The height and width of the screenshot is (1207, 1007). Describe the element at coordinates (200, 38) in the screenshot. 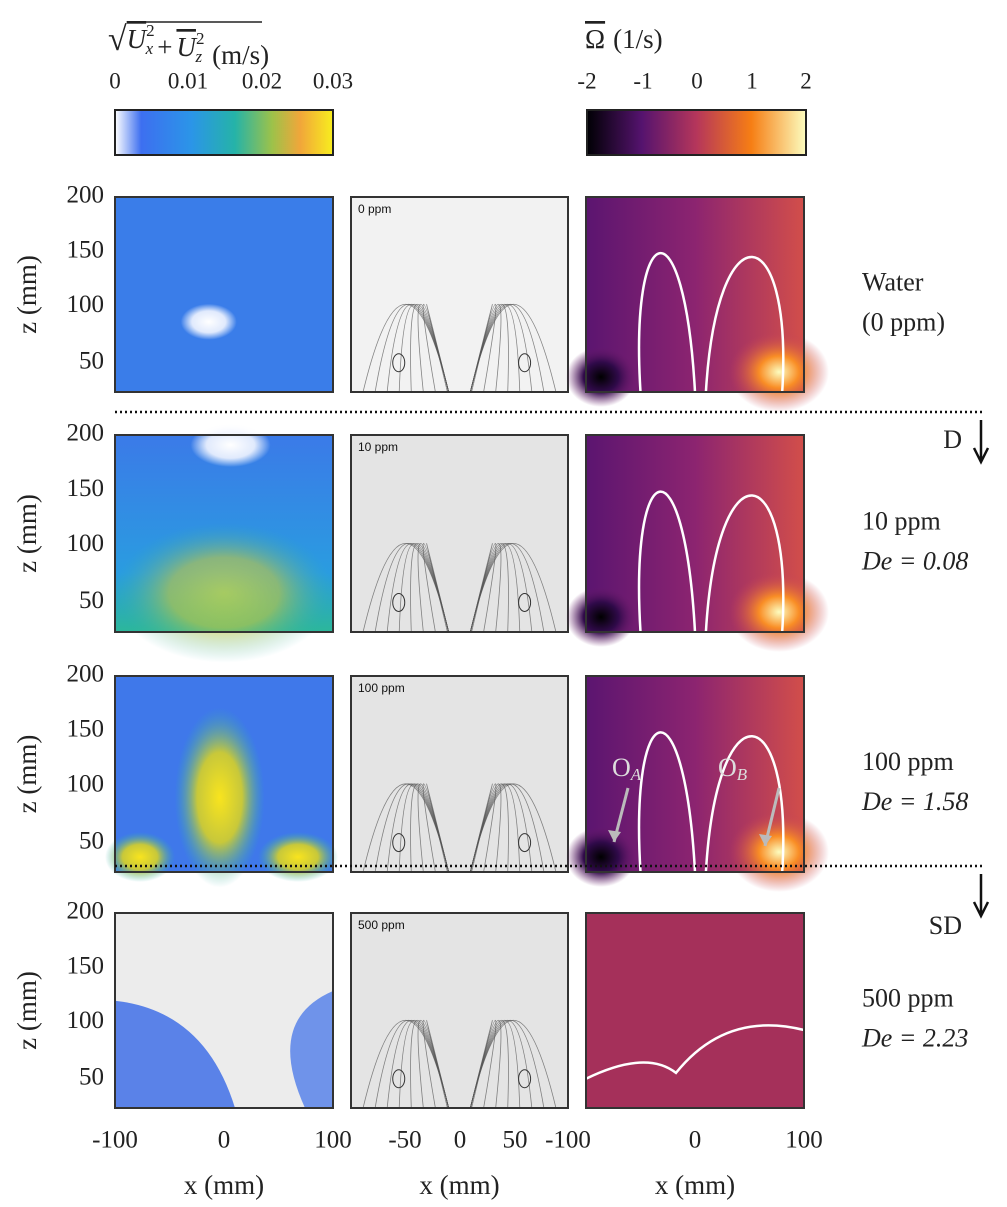

I see `superscript: 2` at that location.